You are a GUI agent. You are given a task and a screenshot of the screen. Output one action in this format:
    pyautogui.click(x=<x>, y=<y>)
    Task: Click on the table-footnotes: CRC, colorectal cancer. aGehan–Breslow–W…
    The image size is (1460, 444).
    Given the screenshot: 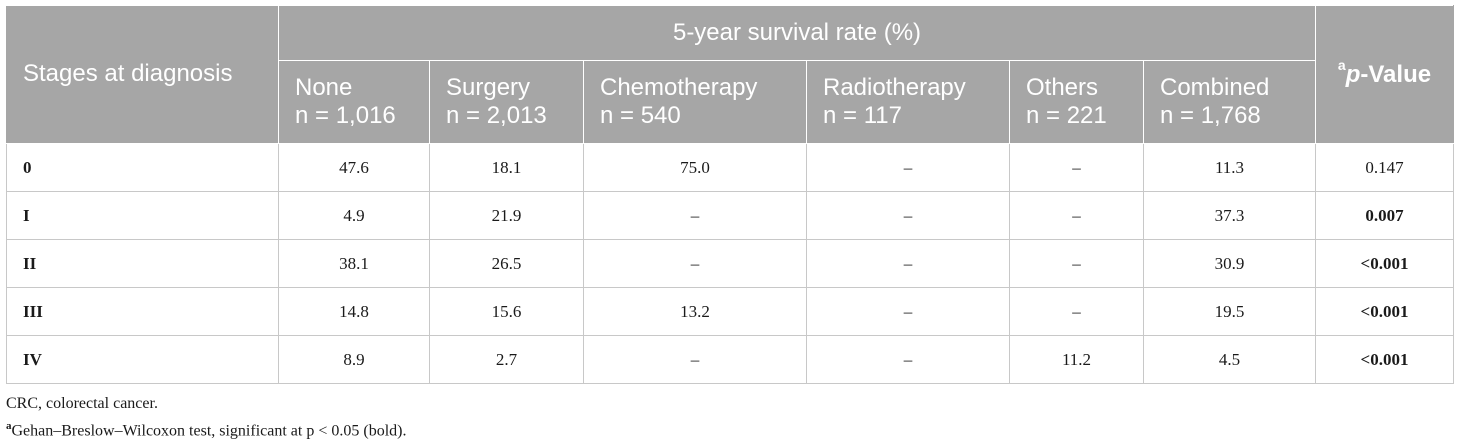 What is the action you would take?
    pyautogui.click(x=206, y=417)
    